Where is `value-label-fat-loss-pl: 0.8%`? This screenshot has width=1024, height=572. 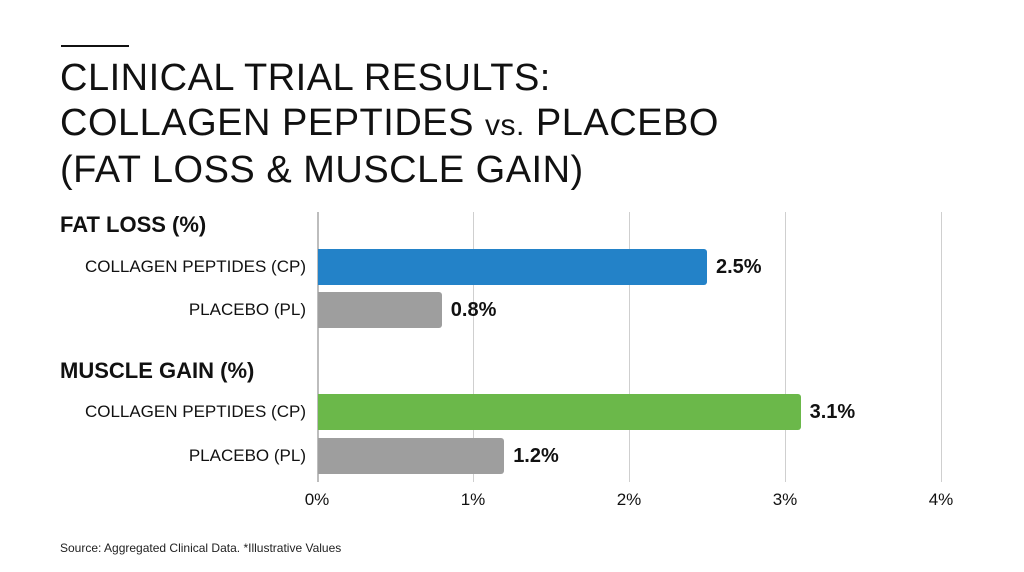 value-label-fat-loss-pl: 0.8% is located at coordinates (473, 310).